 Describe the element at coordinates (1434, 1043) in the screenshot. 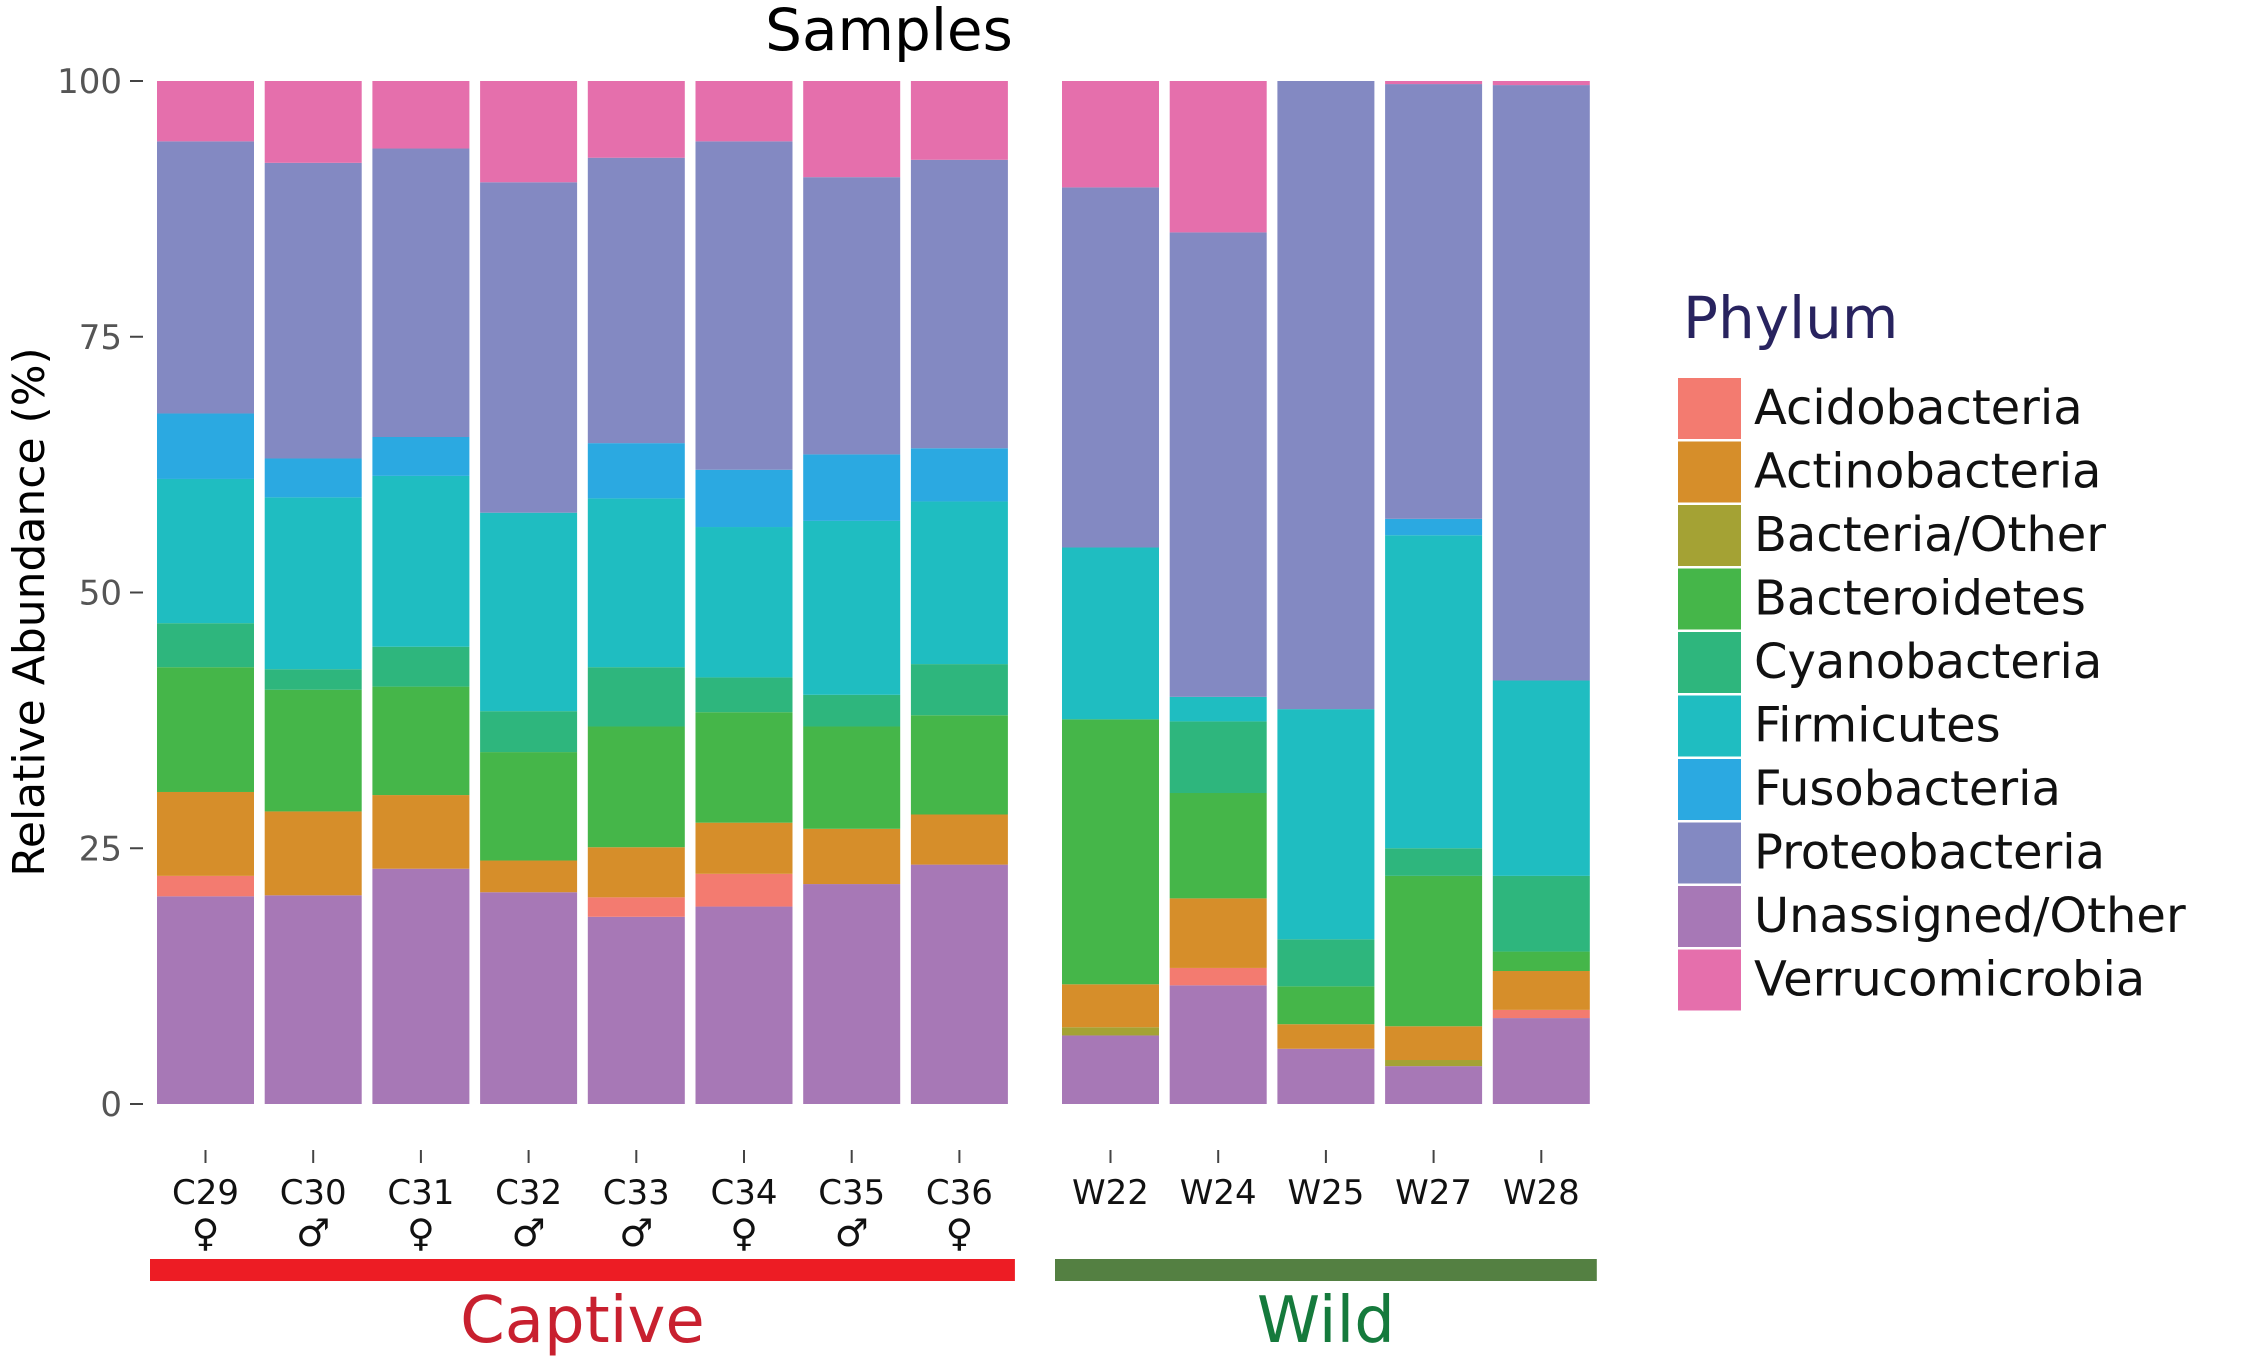

I see `segment-w27-actinobacteria` at that location.